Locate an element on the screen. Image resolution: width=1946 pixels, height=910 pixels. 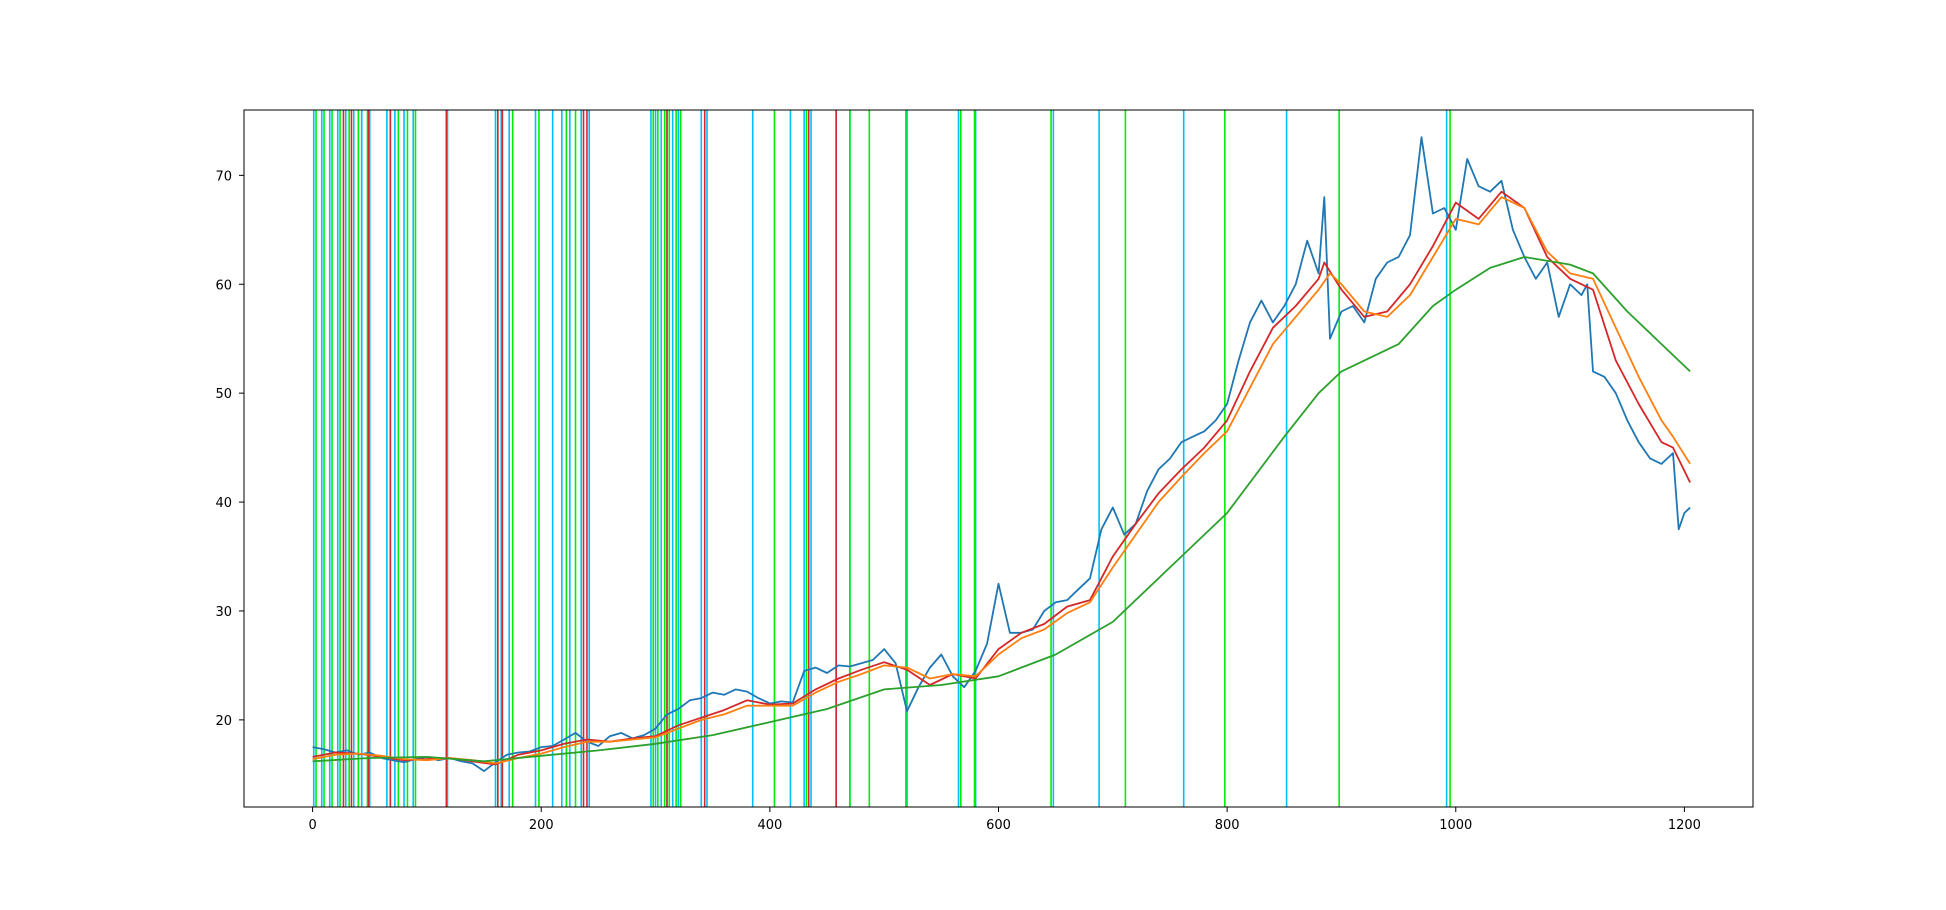
x-tick-label: 1200 is located at coordinates (1684, 825).